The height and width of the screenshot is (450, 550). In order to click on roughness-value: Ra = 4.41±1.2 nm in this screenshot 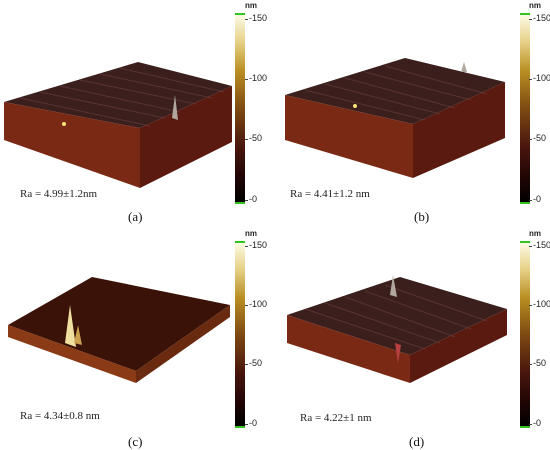, I will do `click(330, 194)`.